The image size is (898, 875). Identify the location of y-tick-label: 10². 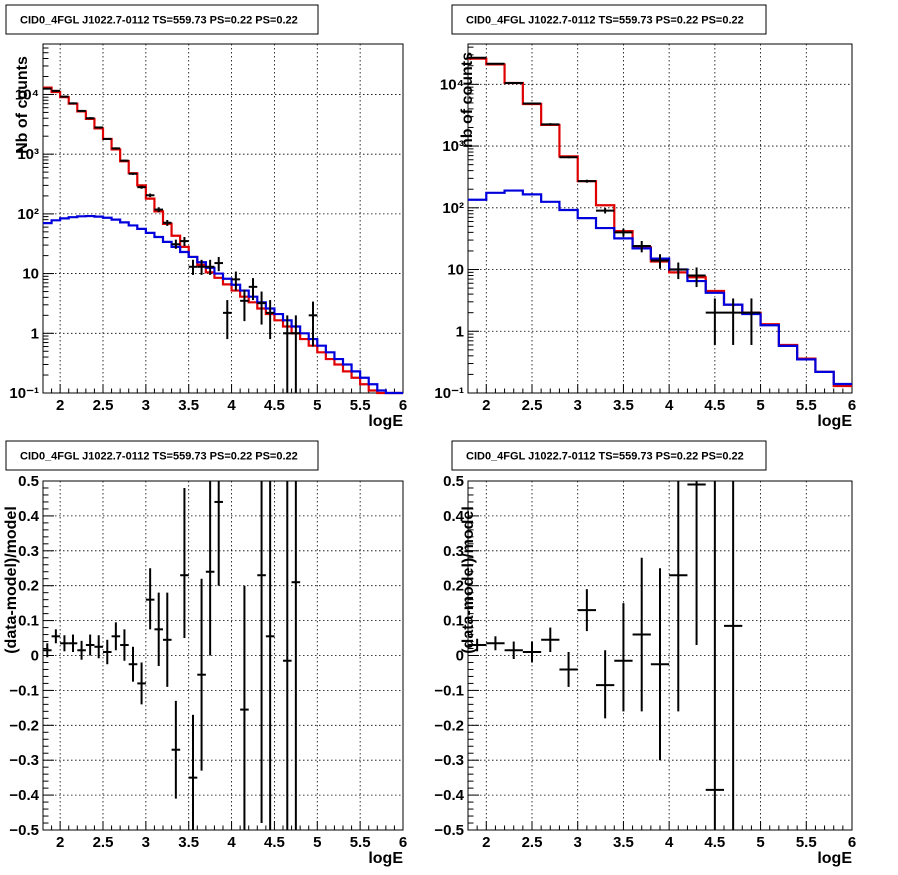
(453, 208).